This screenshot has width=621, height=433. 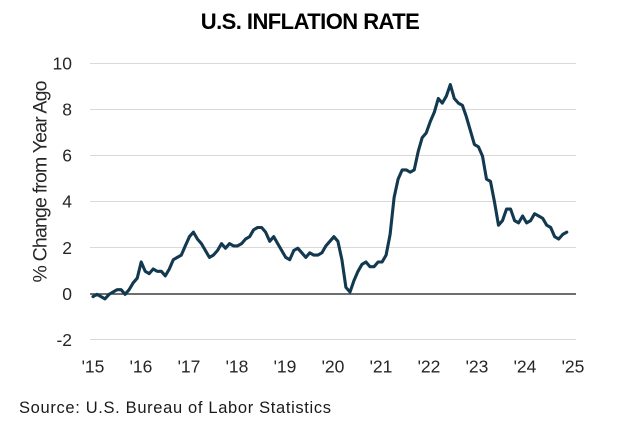 I want to click on svg-text: 2, so click(x=67, y=248).